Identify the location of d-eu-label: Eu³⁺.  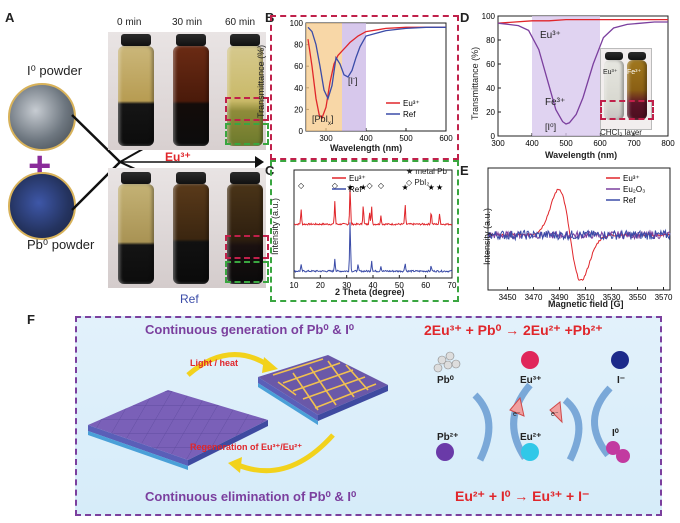
(550, 35).